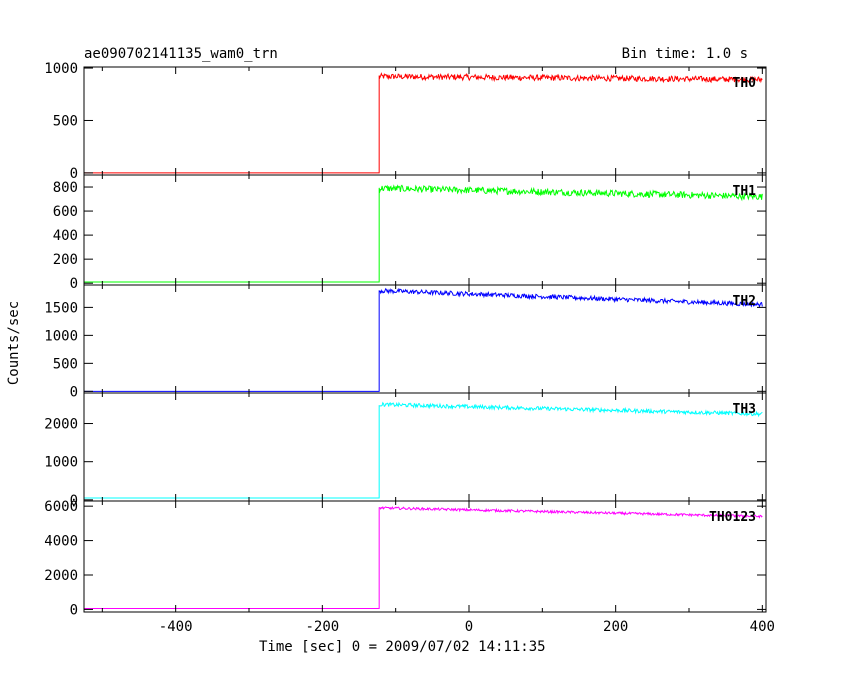 This screenshot has height=680, width=850. I want to click on y-tick-label-th1-600: 600, so click(65, 212).